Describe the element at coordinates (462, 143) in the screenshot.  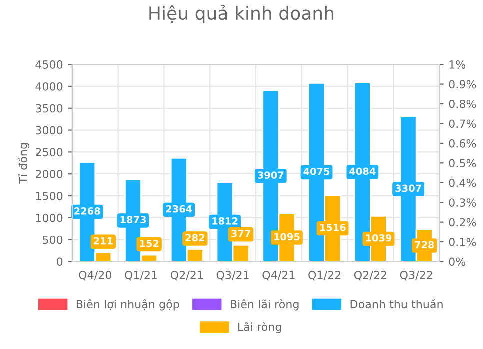
I see `y2-tick-label: 0.6%` at that location.